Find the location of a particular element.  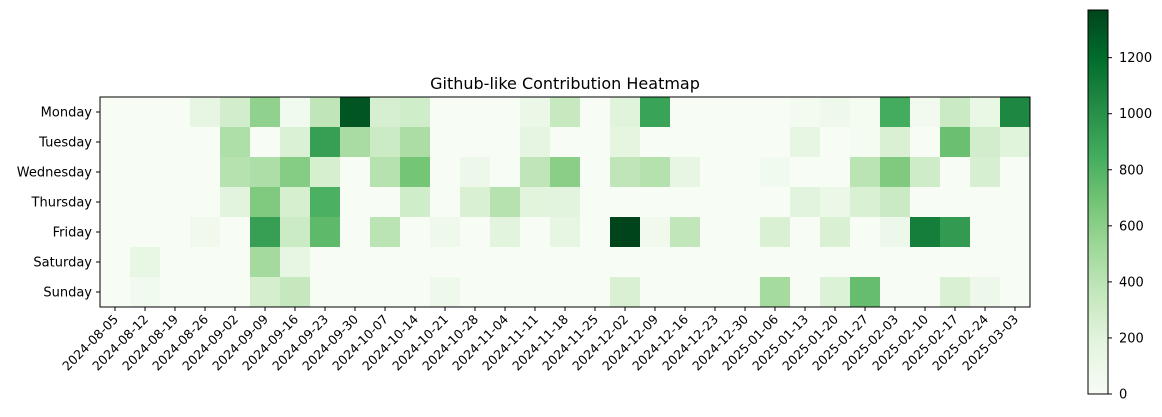

colorbar-tick-label: 800 is located at coordinates (1131, 170).